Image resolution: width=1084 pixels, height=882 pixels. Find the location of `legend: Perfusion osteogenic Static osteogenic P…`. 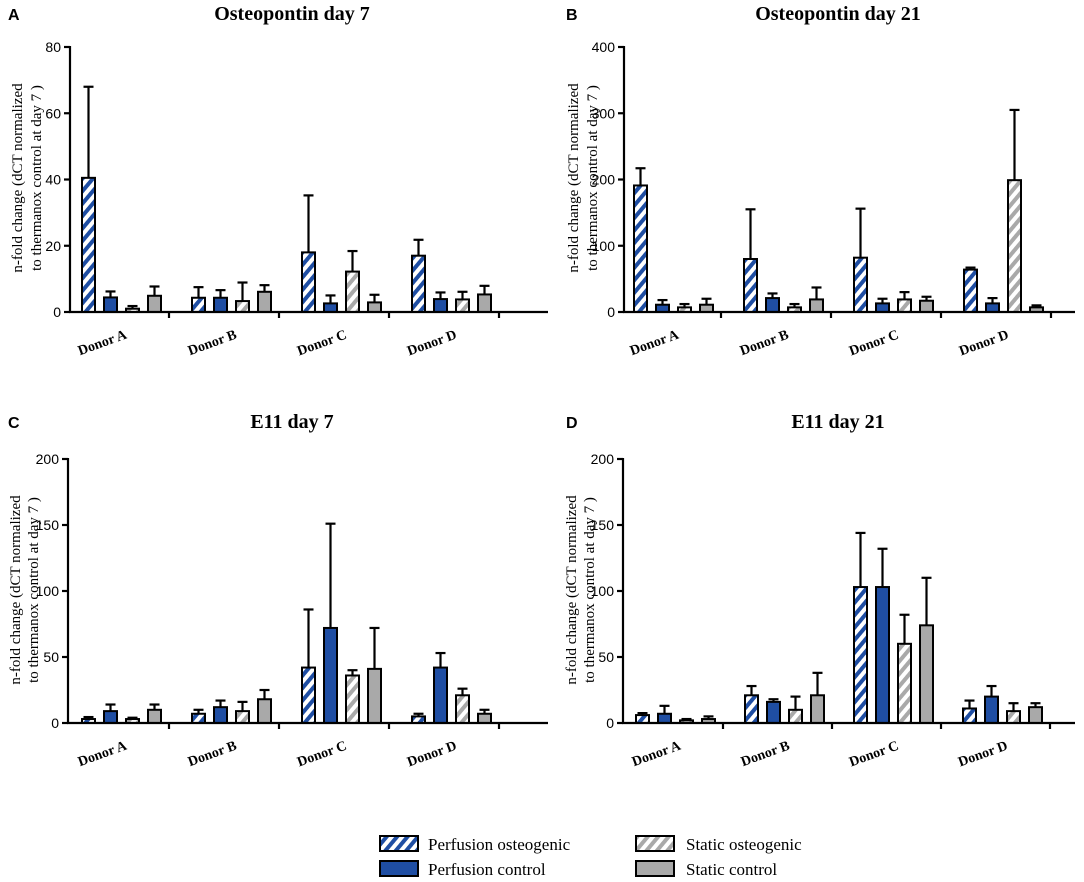

legend: Perfusion osteogenic Static osteogenic P… is located at coordinates (590, 857).